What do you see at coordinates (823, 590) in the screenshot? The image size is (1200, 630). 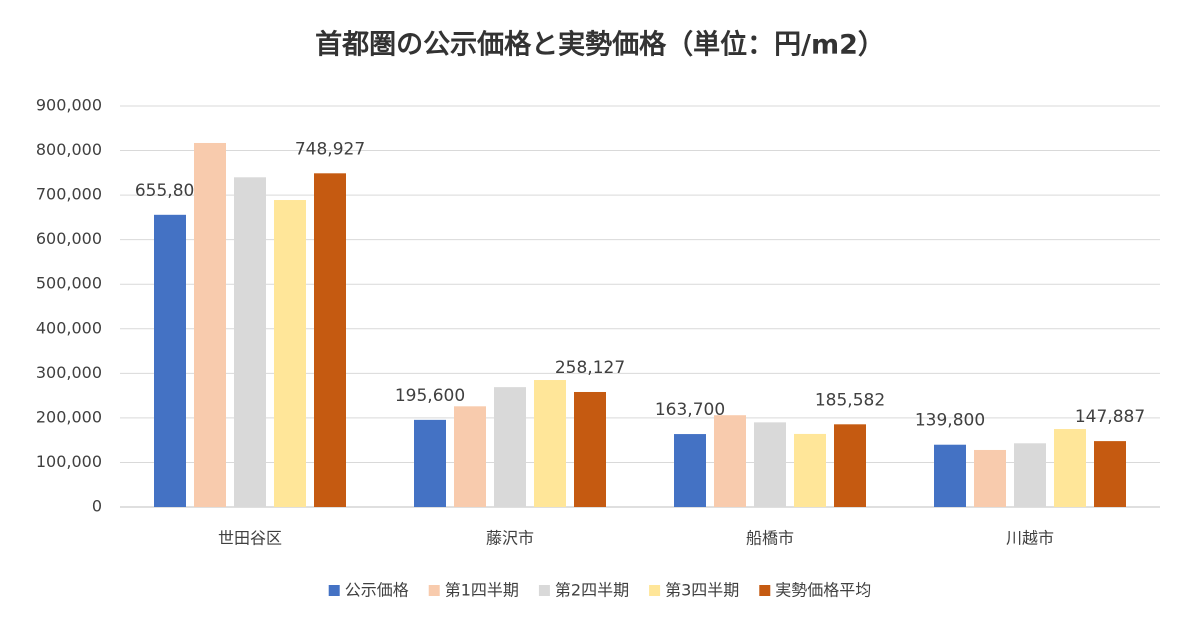 I see `legend-label: 実勢価格平均` at bounding box center [823, 590].